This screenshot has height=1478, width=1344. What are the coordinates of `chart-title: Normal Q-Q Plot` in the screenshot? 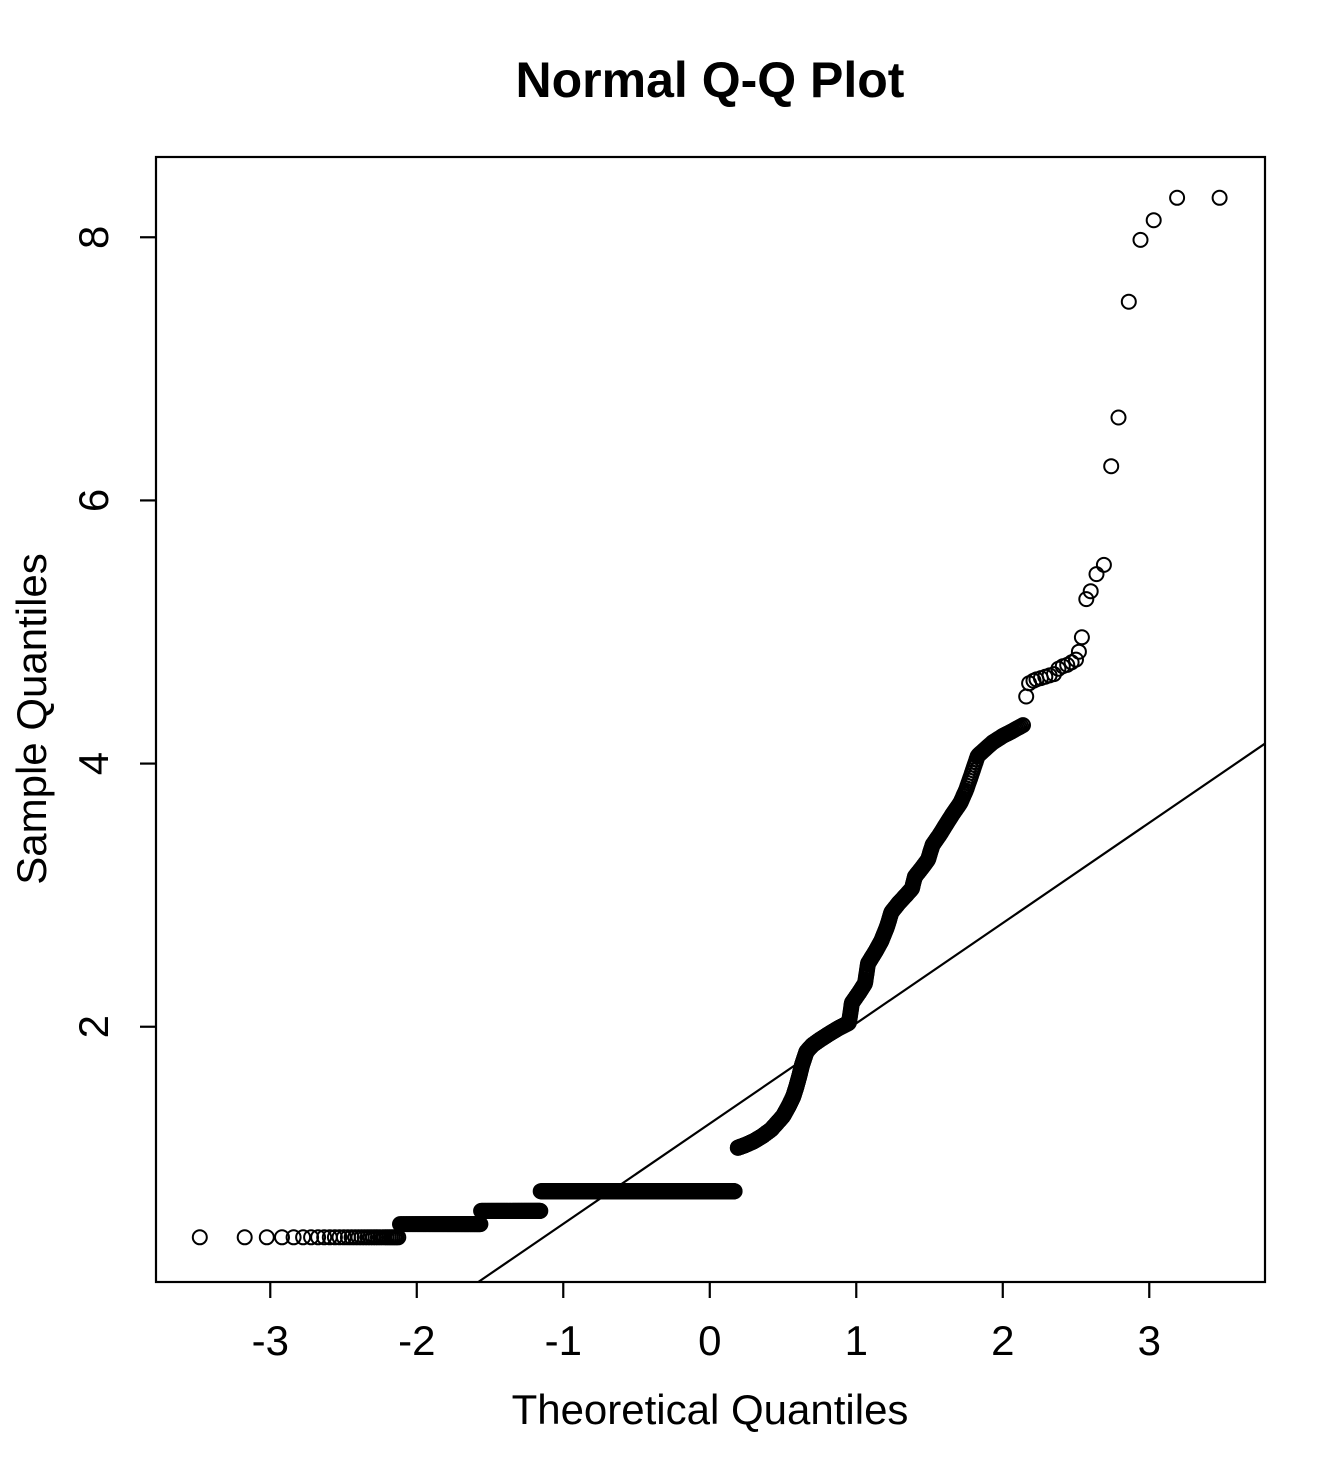 It's located at (710, 80).